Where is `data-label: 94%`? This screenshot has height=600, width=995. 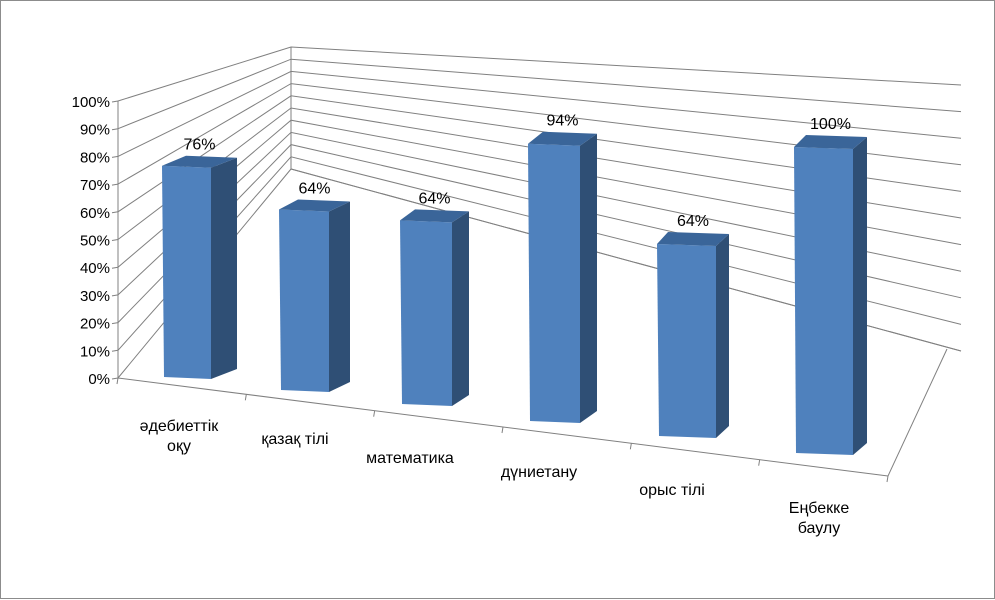 data-label: 94% is located at coordinates (562, 121).